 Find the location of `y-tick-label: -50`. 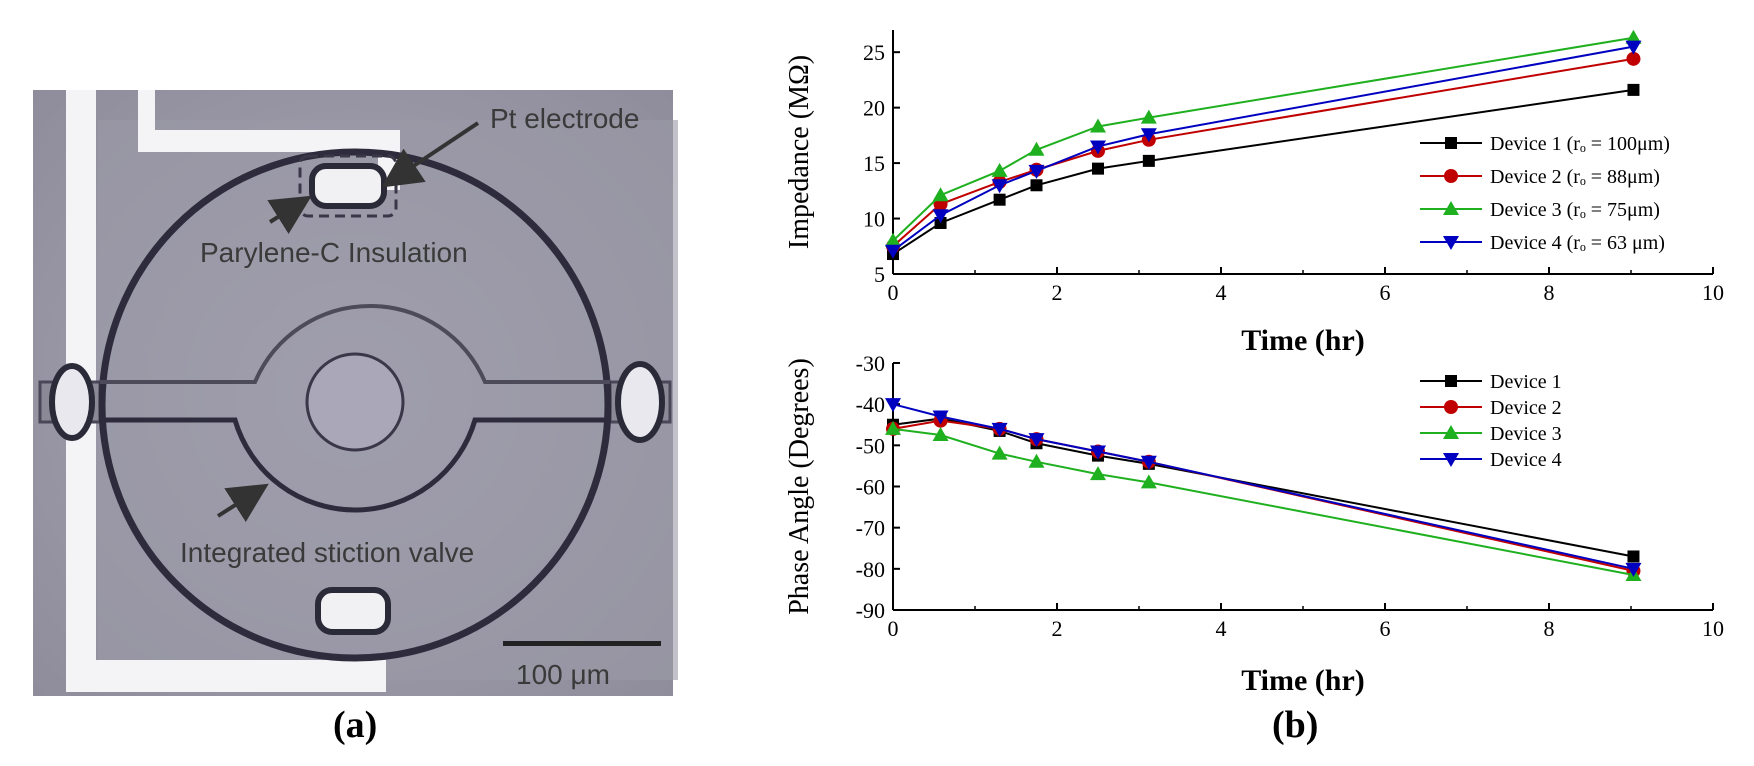

y-tick-label: -50 is located at coordinates (870, 445).